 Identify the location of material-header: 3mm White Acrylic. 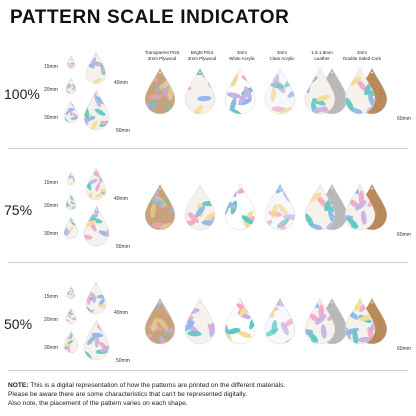
(242, 55).